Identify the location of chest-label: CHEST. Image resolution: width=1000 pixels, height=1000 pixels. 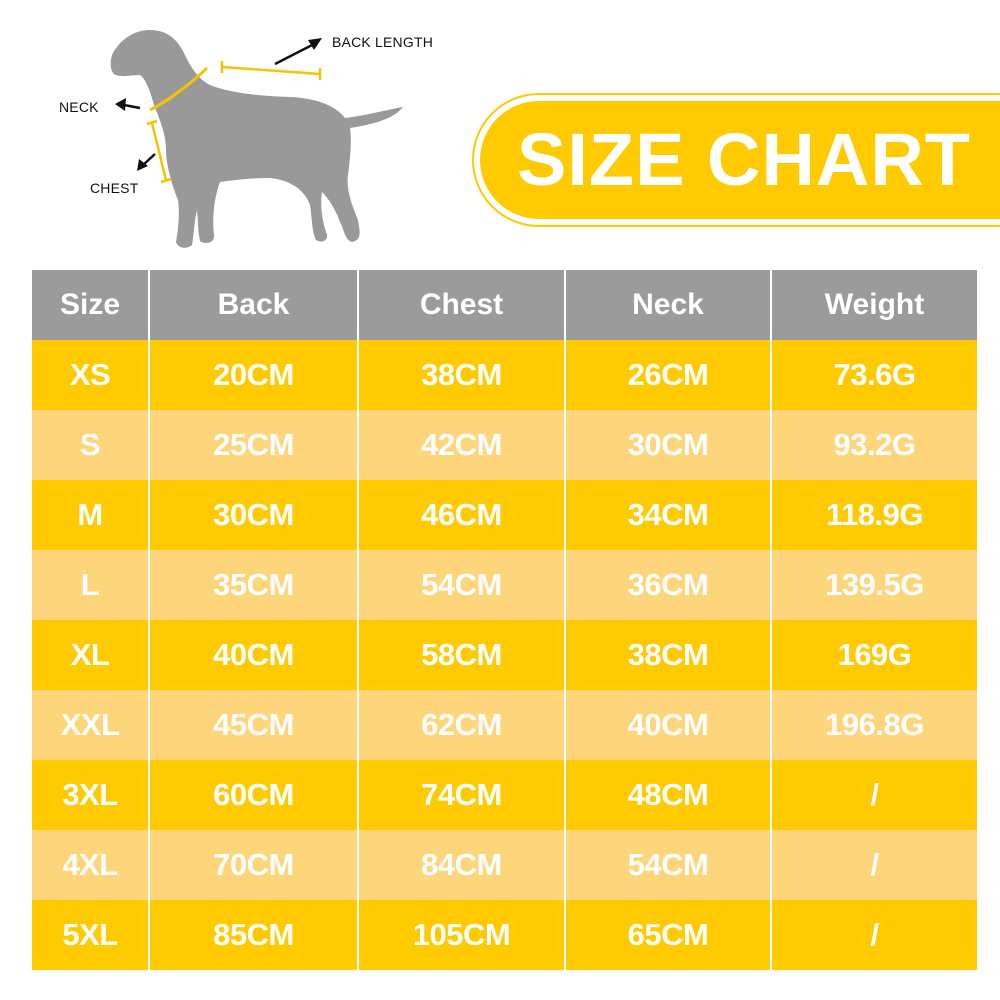
(114, 188).